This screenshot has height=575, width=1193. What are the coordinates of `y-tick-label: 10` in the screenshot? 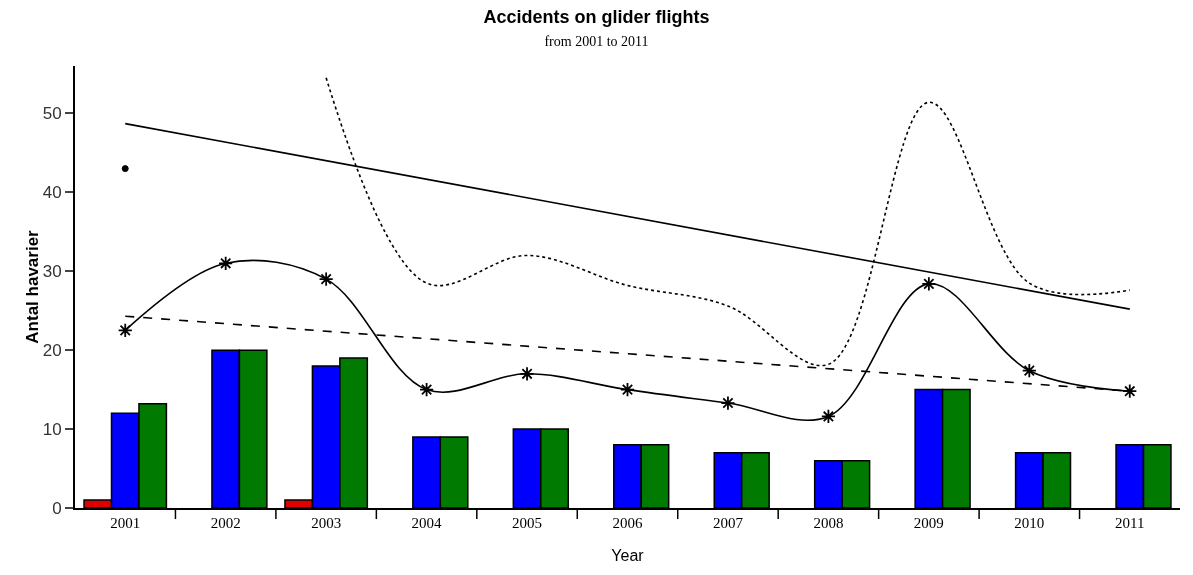 It's located at (52, 430).